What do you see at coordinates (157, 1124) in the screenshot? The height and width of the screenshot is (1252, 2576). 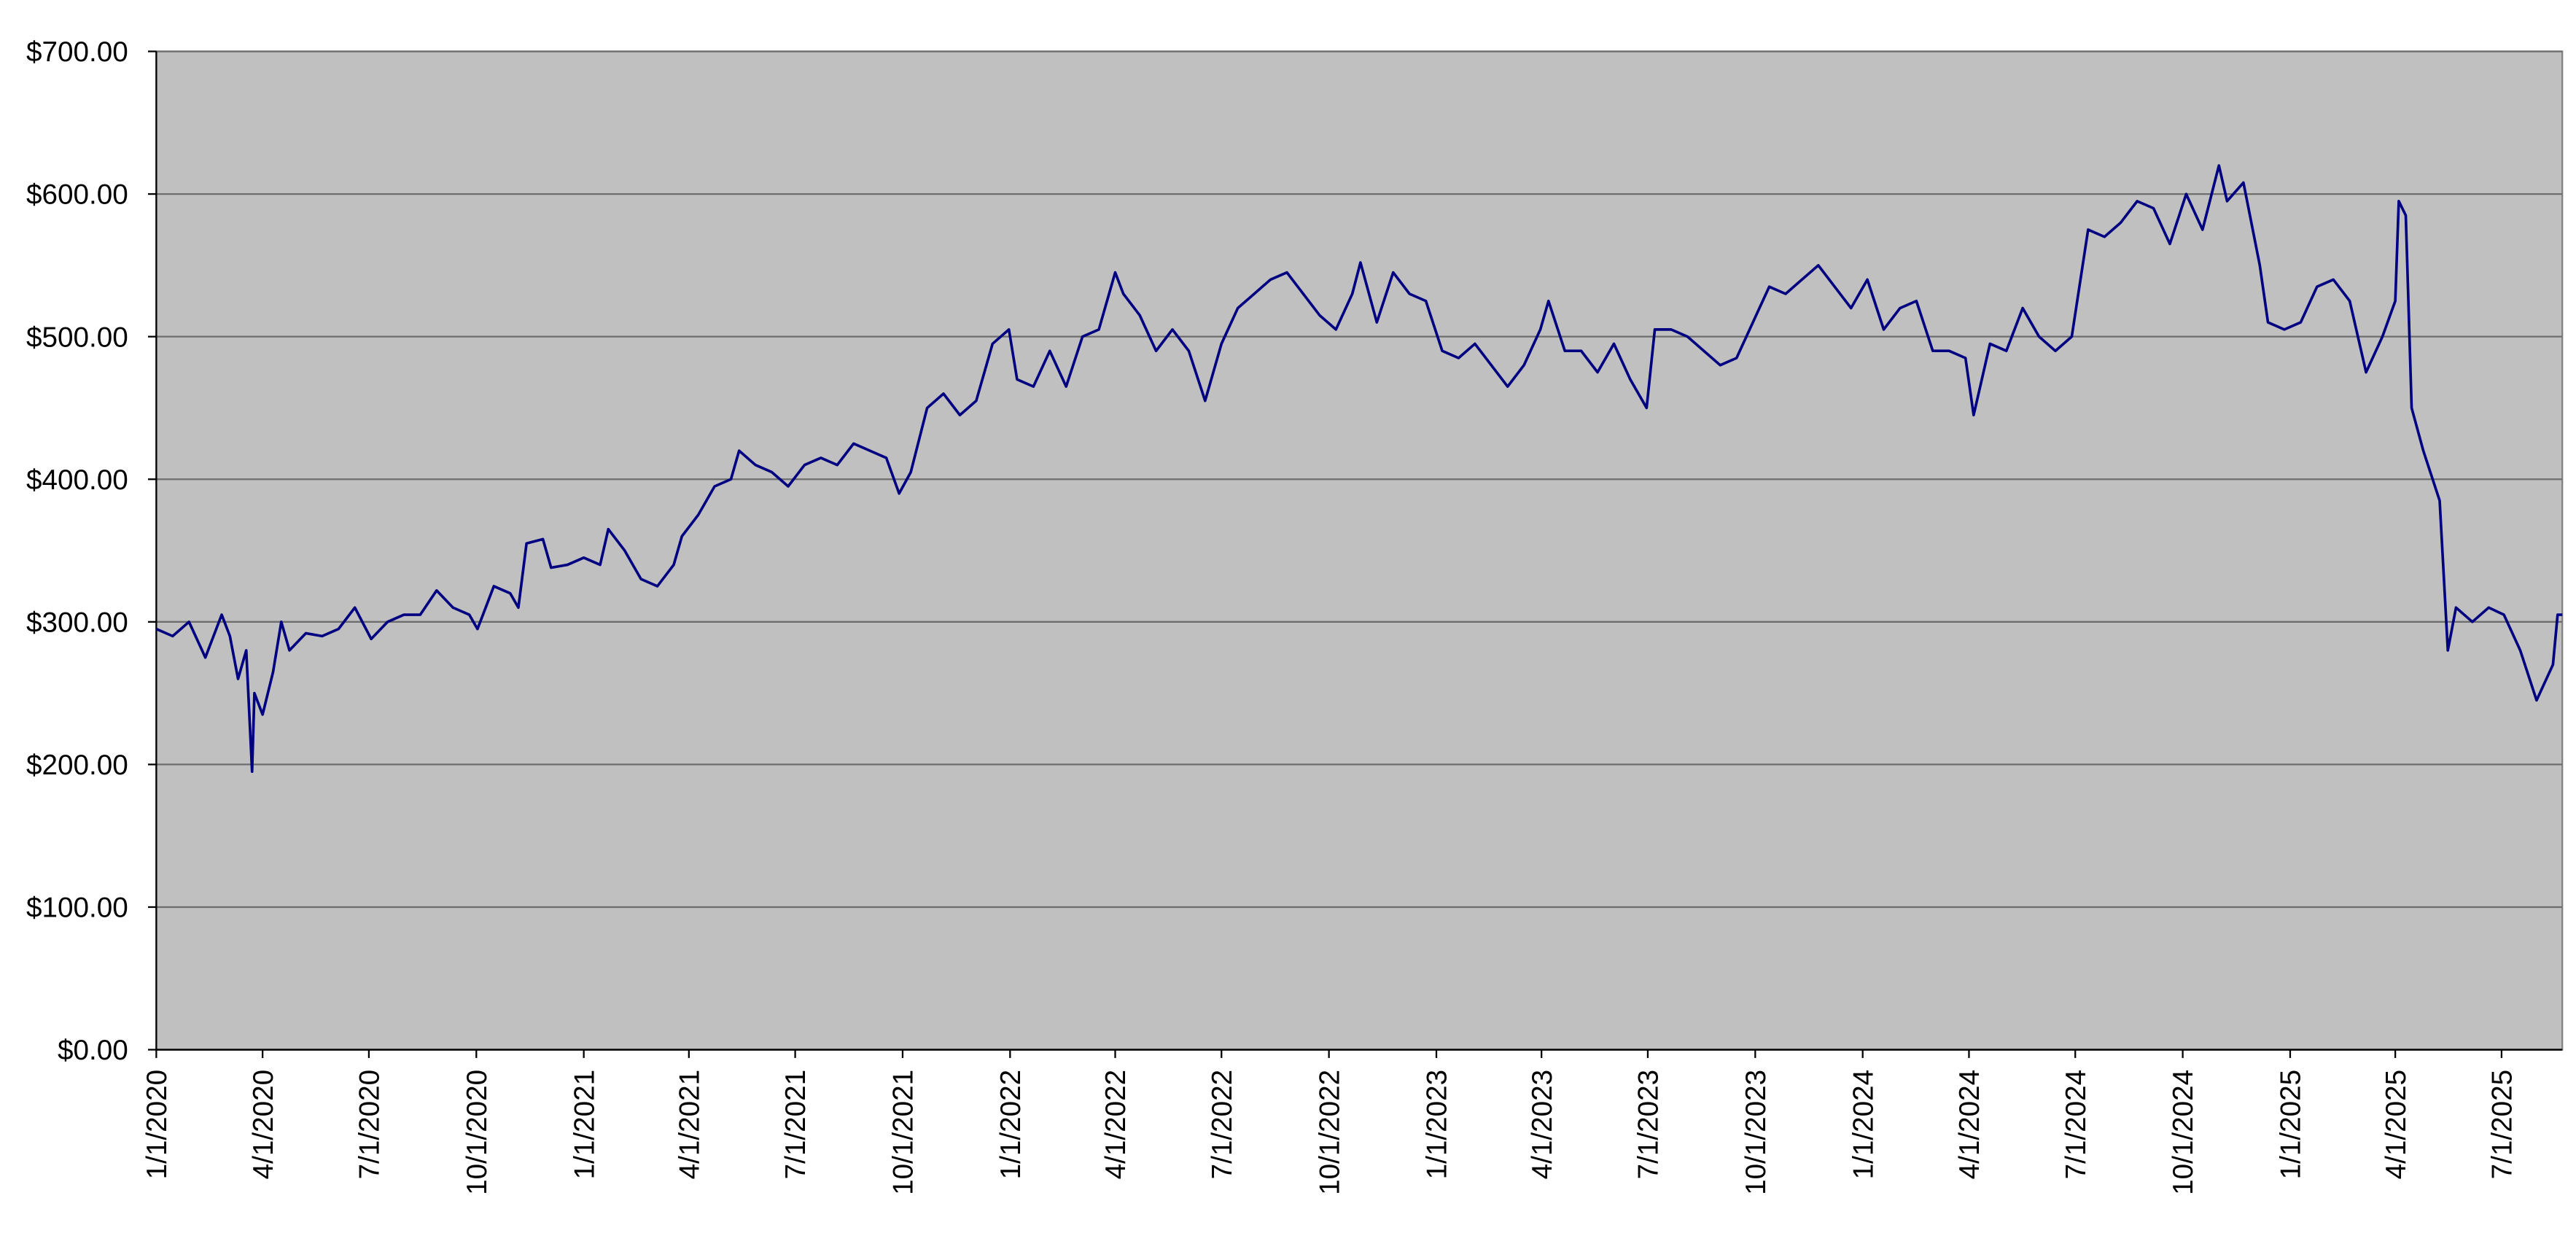 I see `x-tick-label: 1/1/2020` at bounding box center [157, 1124].